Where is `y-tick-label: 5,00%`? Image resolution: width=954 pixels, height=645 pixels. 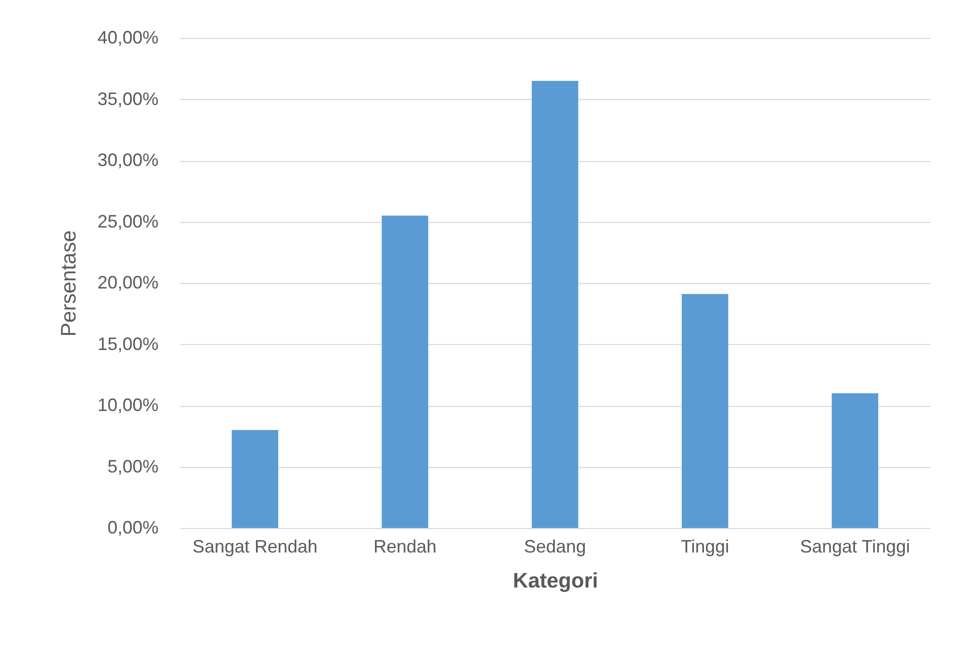
y-tick-label: 5,00% is located at coordinates (132, 466).